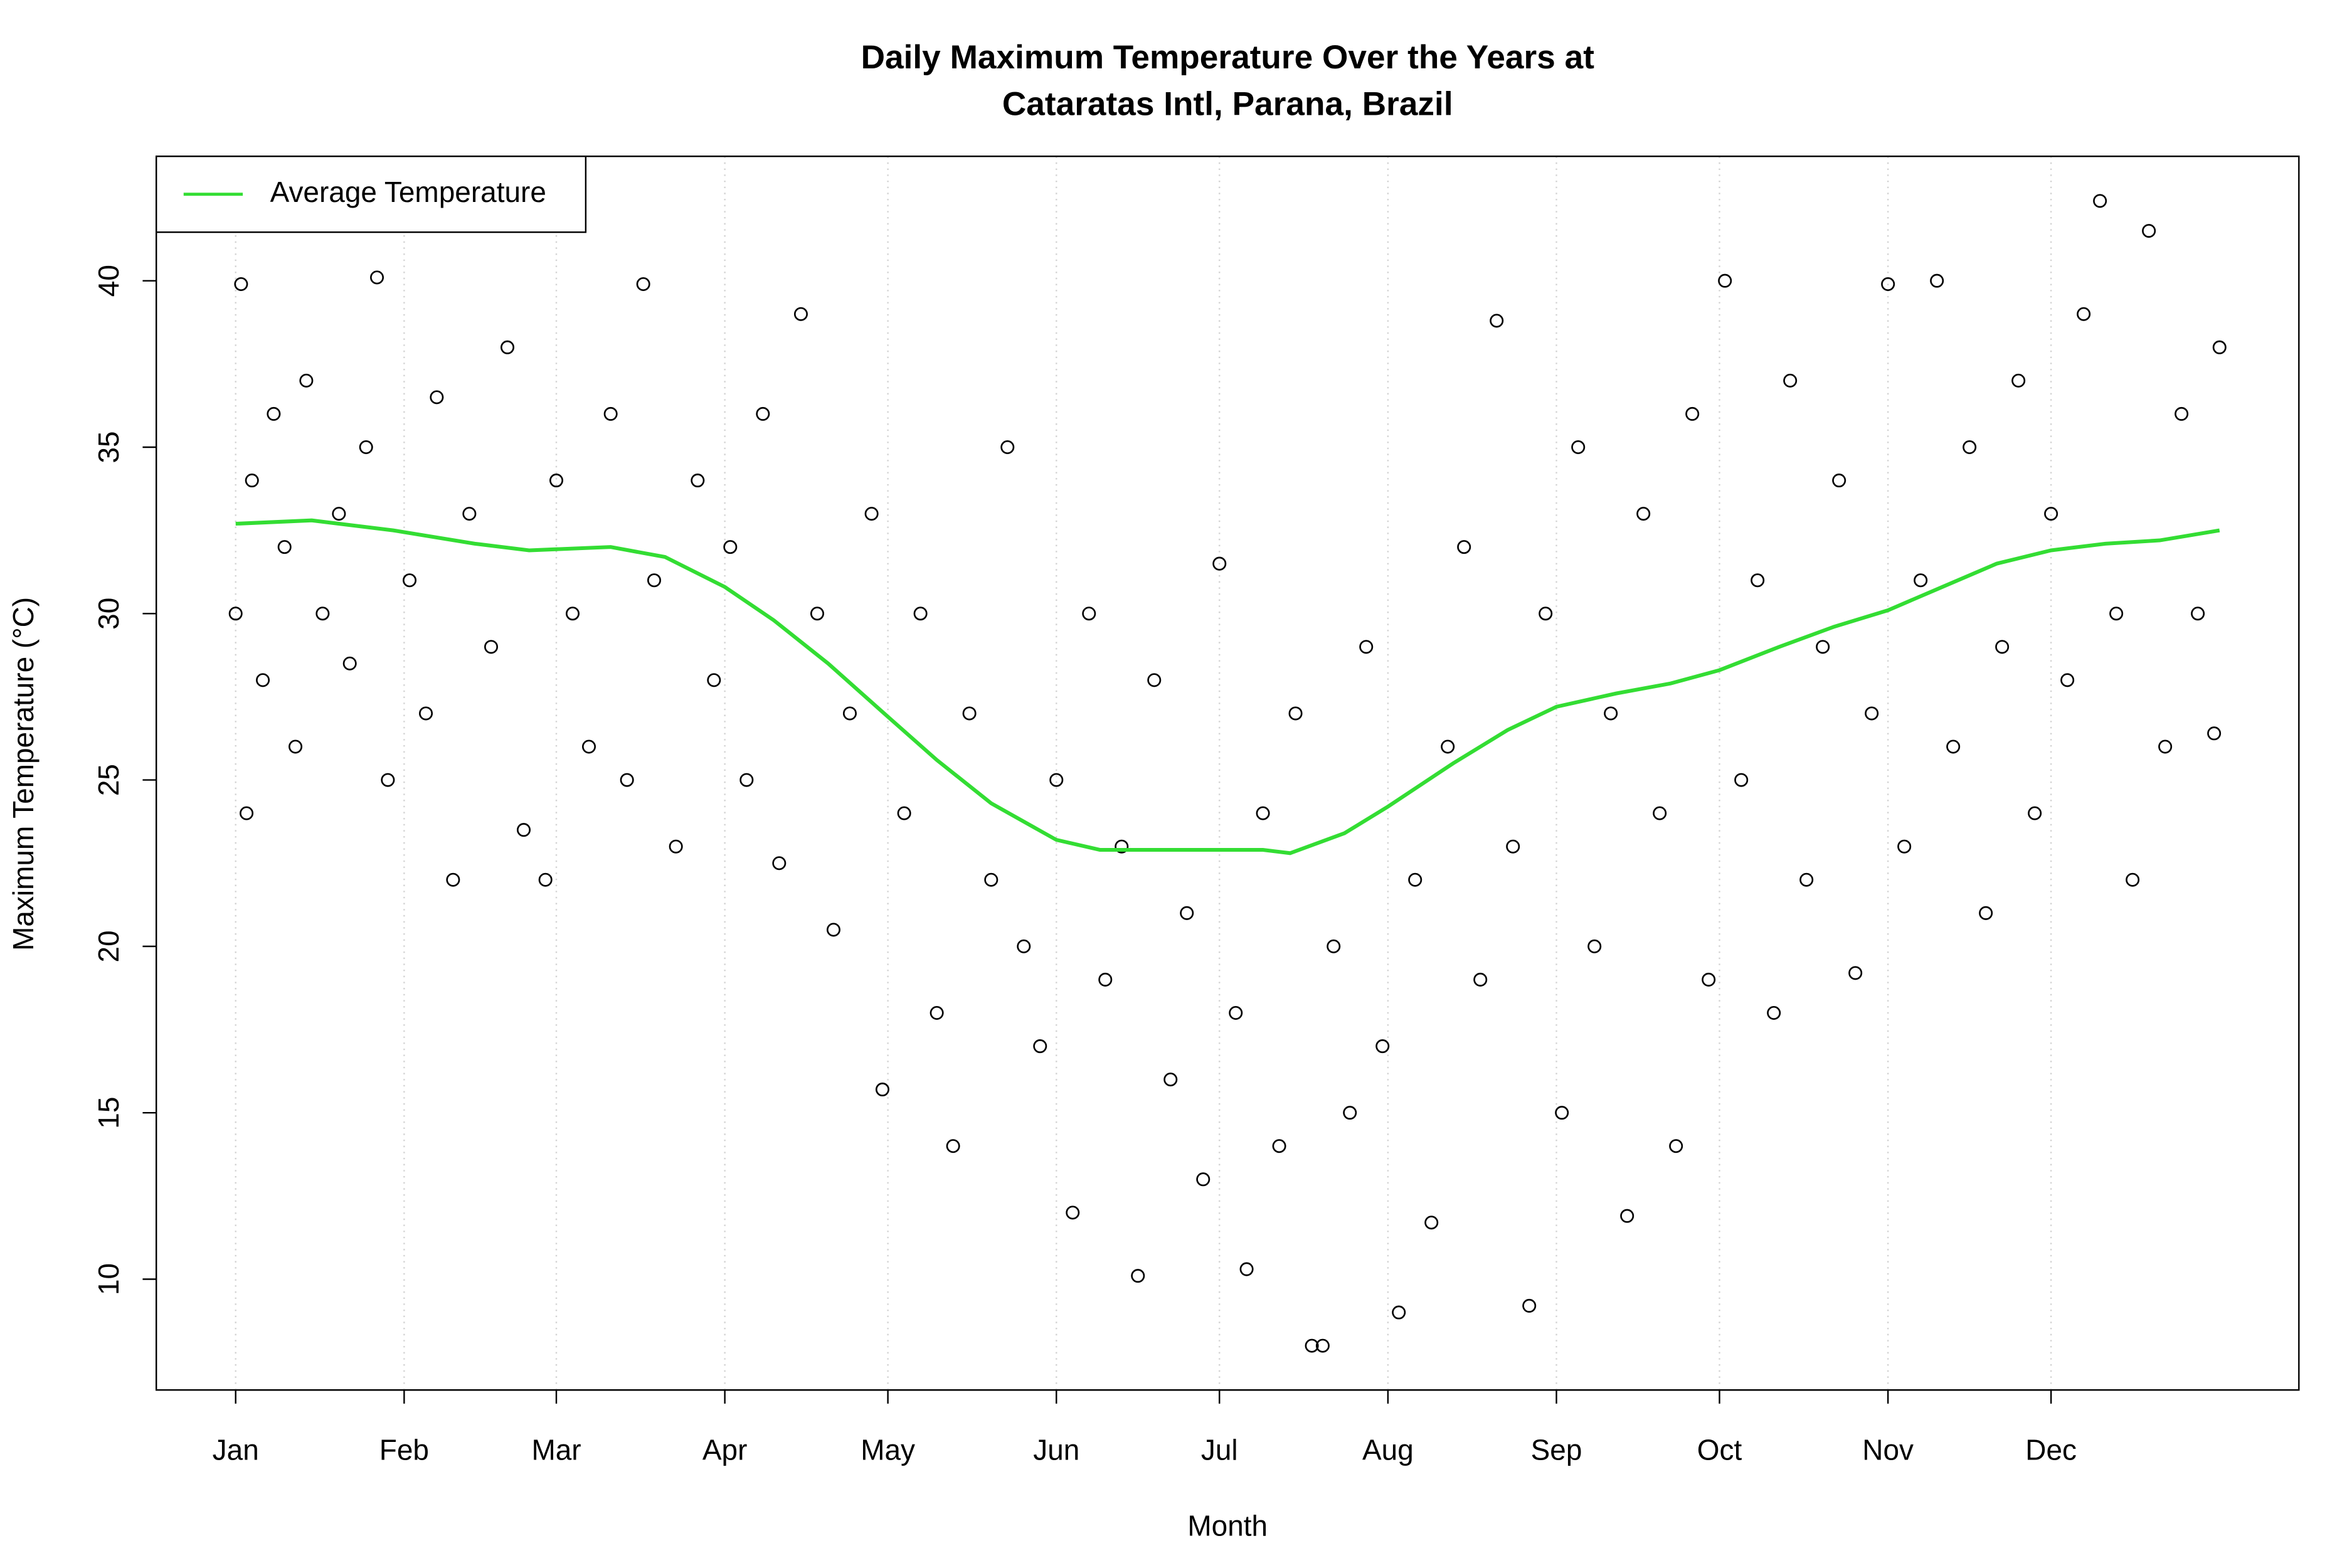 This screenshot has width=2352, height=1568. I want to click on x-tick-label: Feb, so click(404, 1449).